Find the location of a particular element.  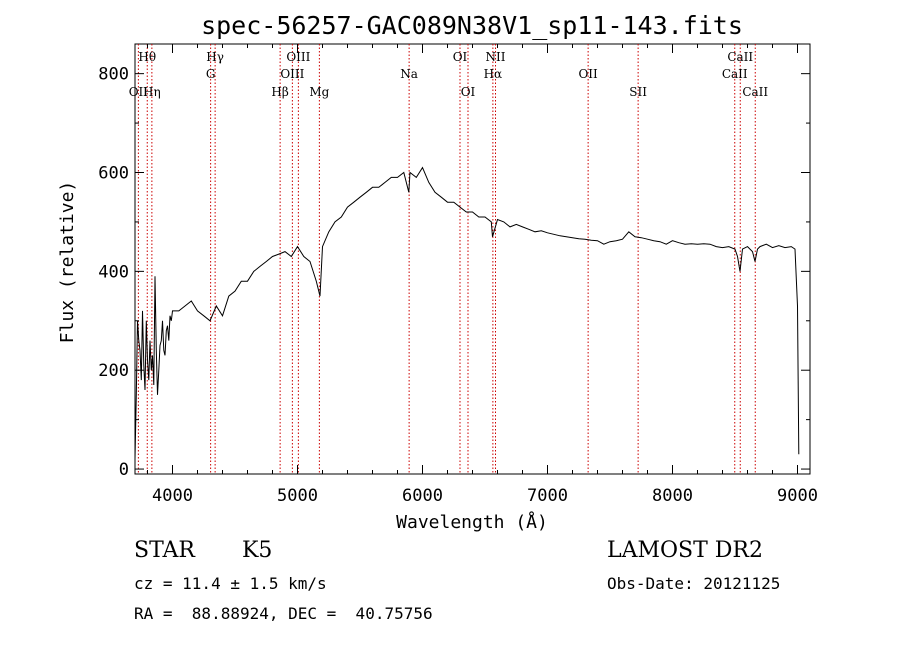

line-label-17: CaII is located at coordinates (735, 74).